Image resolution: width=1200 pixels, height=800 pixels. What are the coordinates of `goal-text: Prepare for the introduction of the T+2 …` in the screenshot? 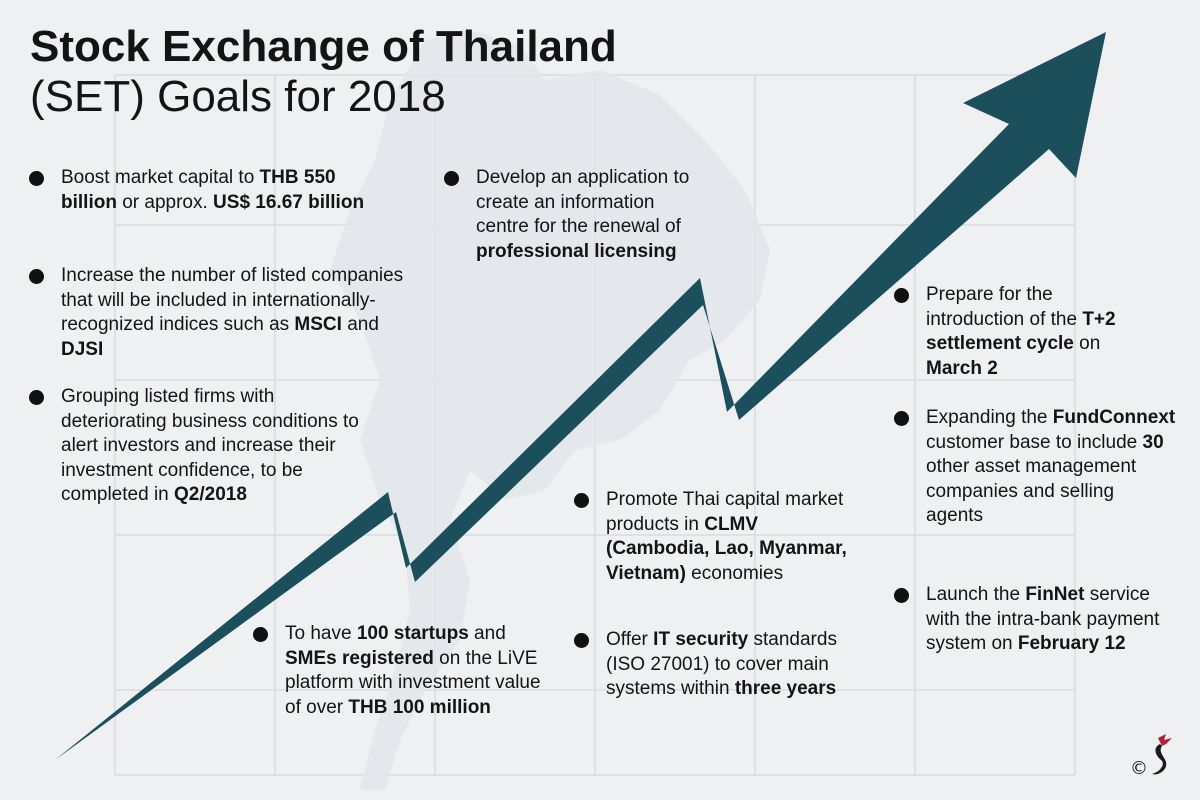 It's located at (1021, 331).